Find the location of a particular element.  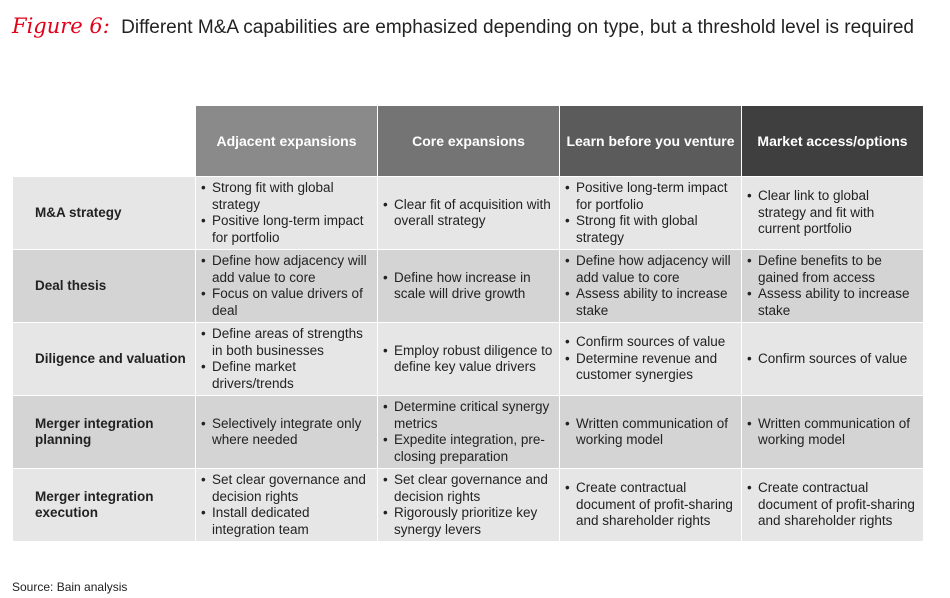

table-cell: Selectively integrate only where needed is located at coordinates (286, 432).